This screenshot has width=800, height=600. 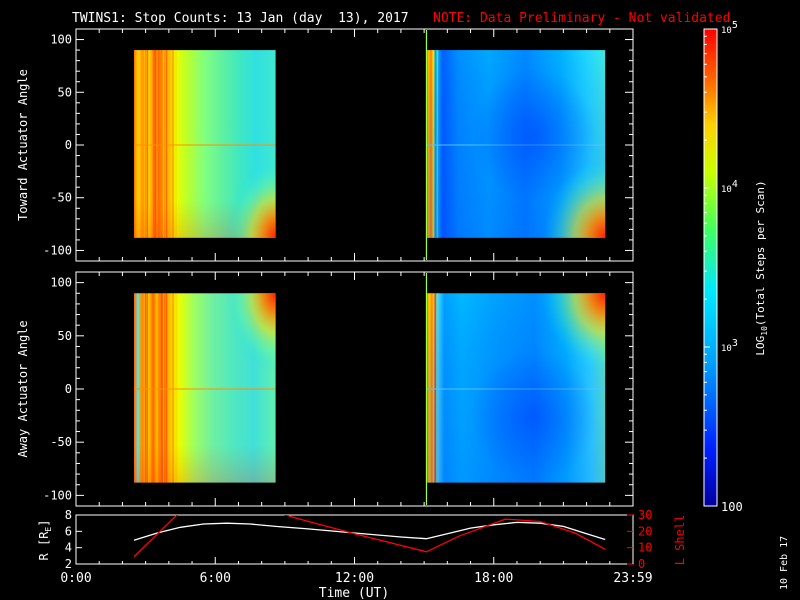 What do you see at coordinates (23, 145) in the screenshot?
I see `toward-y-axis-label: Toward Actuator Angle` at bounding box center [23, 145].